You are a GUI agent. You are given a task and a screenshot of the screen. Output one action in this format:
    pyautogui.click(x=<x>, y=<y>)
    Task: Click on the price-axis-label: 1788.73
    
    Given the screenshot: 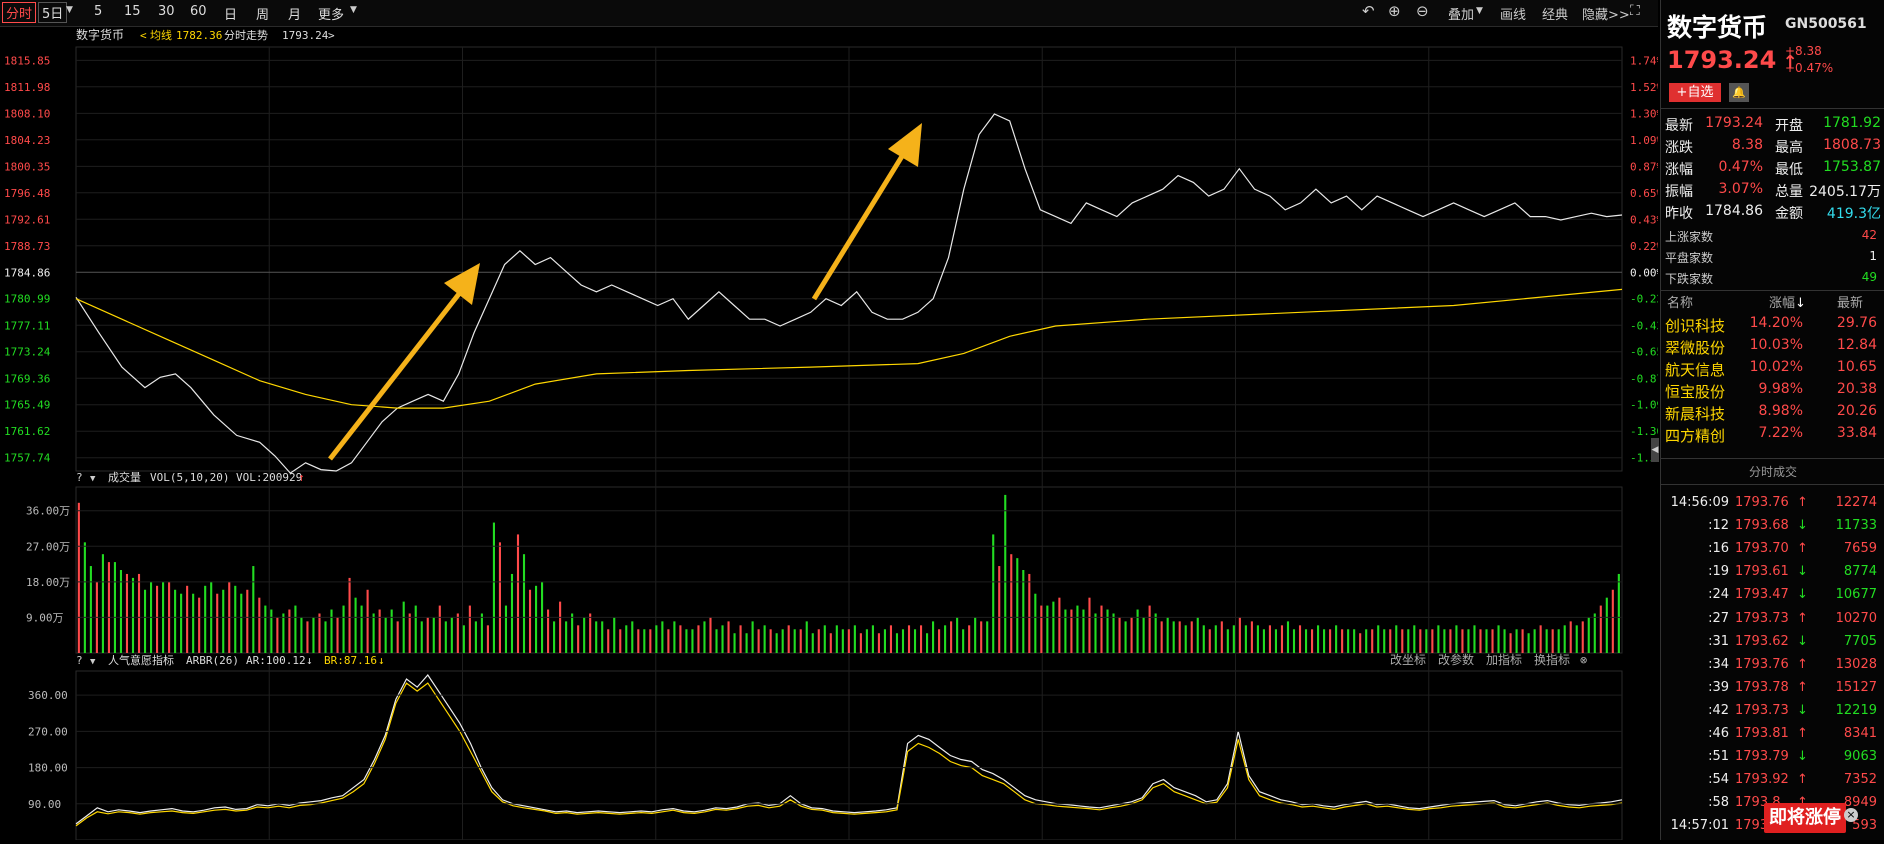 What is the action you would take?
    pyautogui.click(x=27, y=246)
    